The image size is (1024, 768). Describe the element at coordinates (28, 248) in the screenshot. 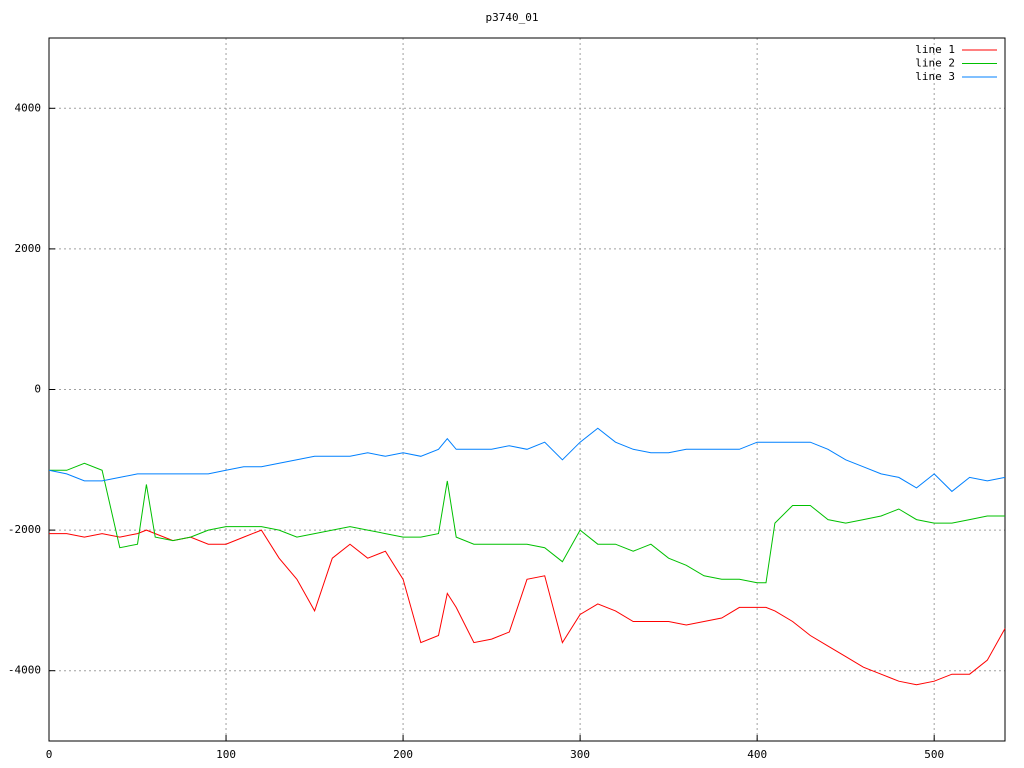

I see `y-tick-label: 2000` at that location.